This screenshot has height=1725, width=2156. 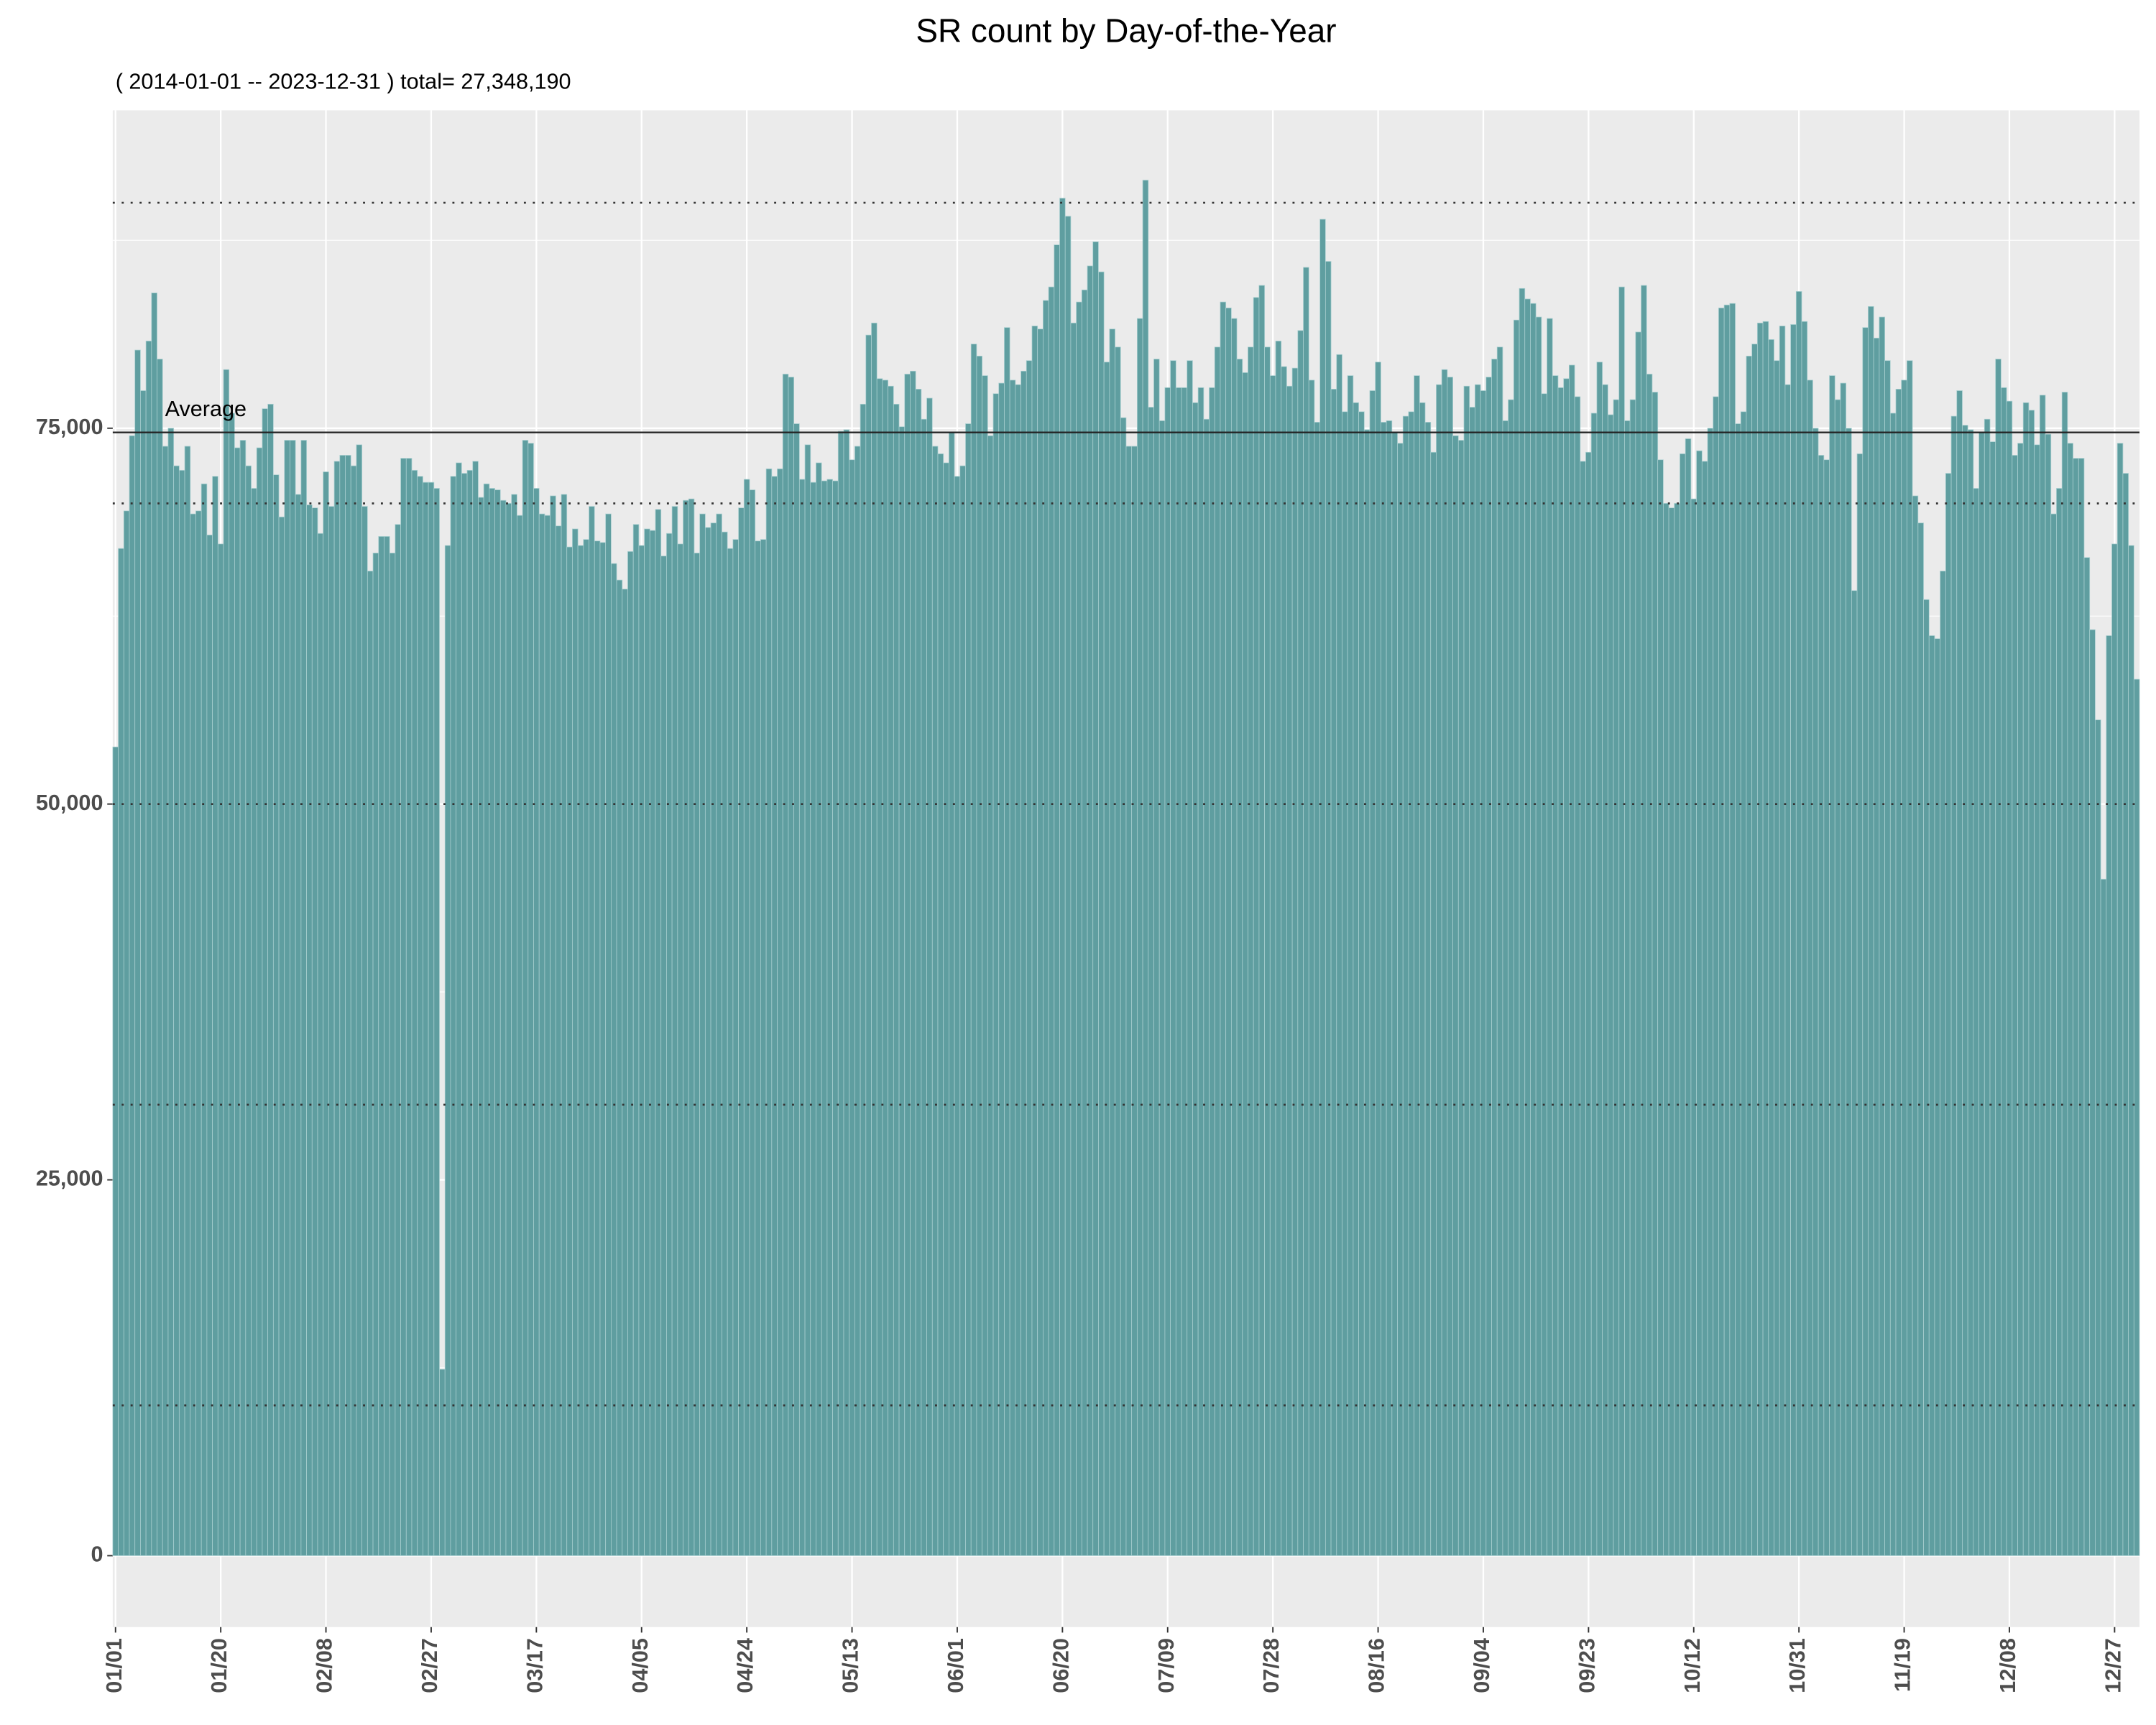 I want to click on x-tick-label: 02/27, so click(x=430, y=1665).